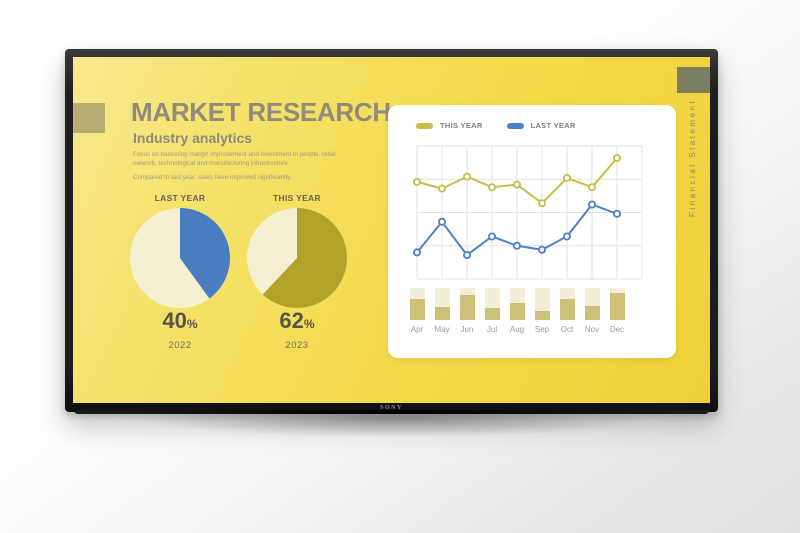 Image resolution: width=800 pixels, height=533 pixels. I want to click on pie-year-label: 2022, so click(180, 345).